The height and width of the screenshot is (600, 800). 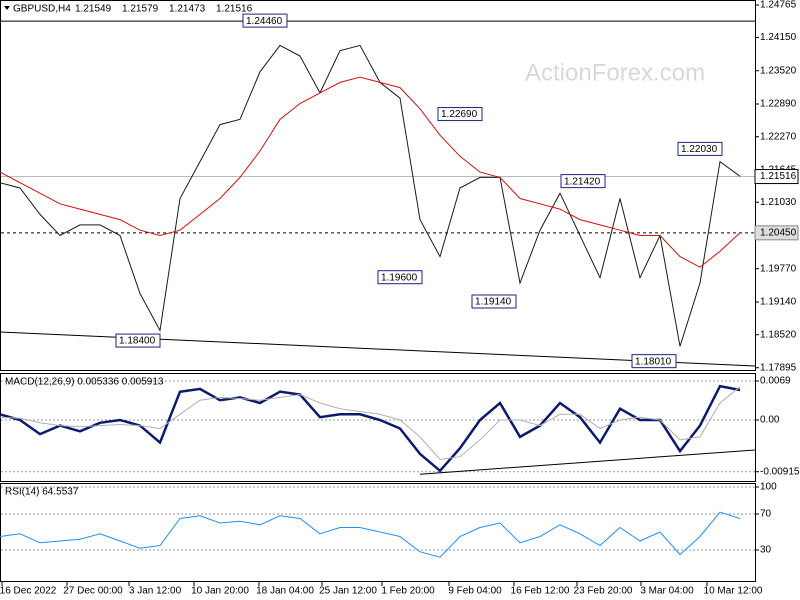 I want to click on menu-arrow, so click(x=7, y=8).